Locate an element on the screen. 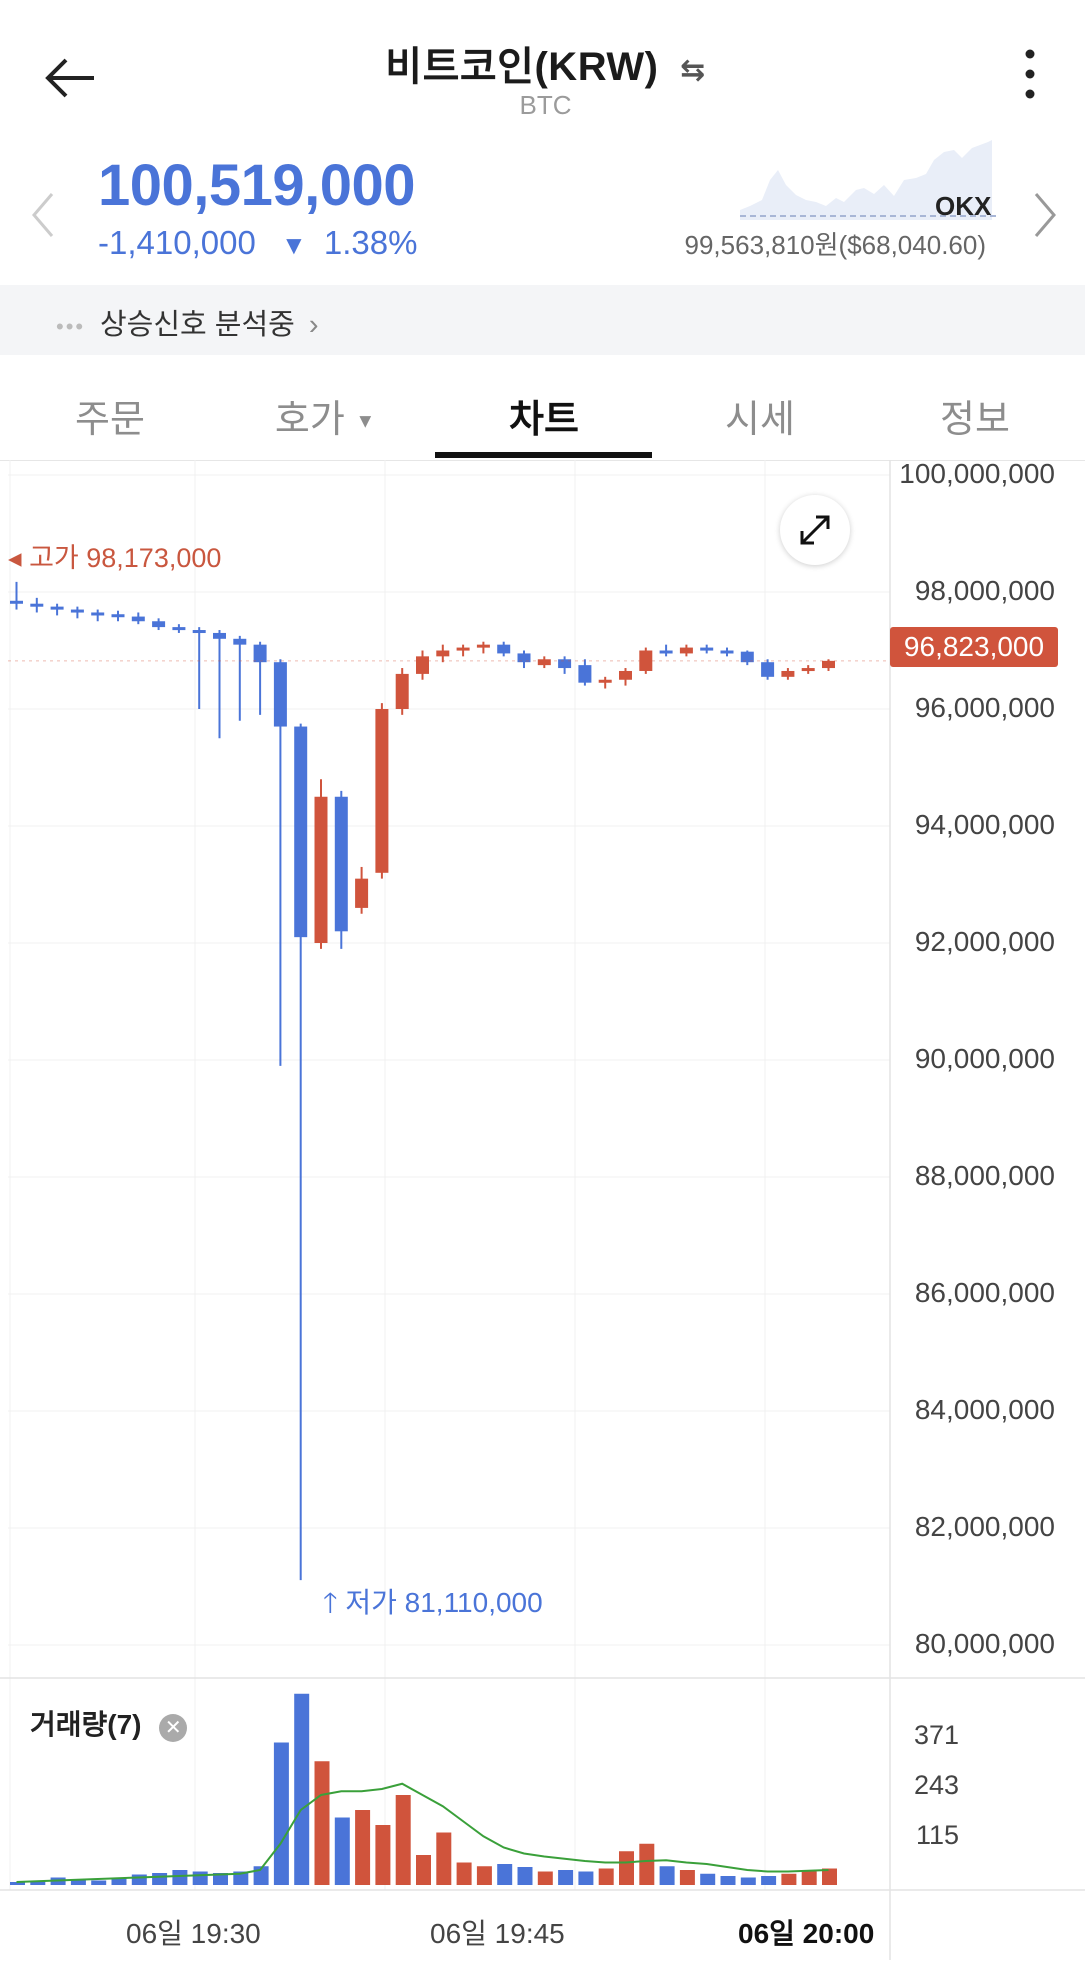 Image resolution: width=1091 pixels, height=1978 pixels. signal-label: 상승신호 분석중 › is located at coordinates (209, 325).